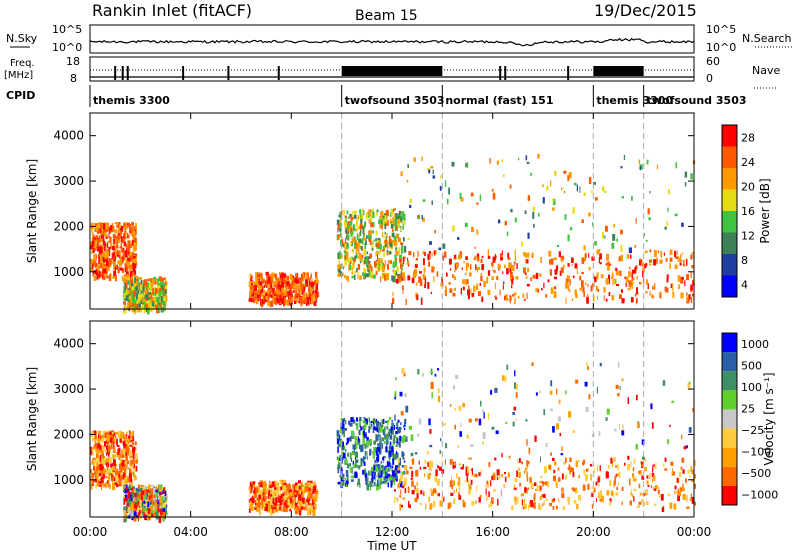  I want to click on colorbar-tick-label: 8, so click(744, 260).